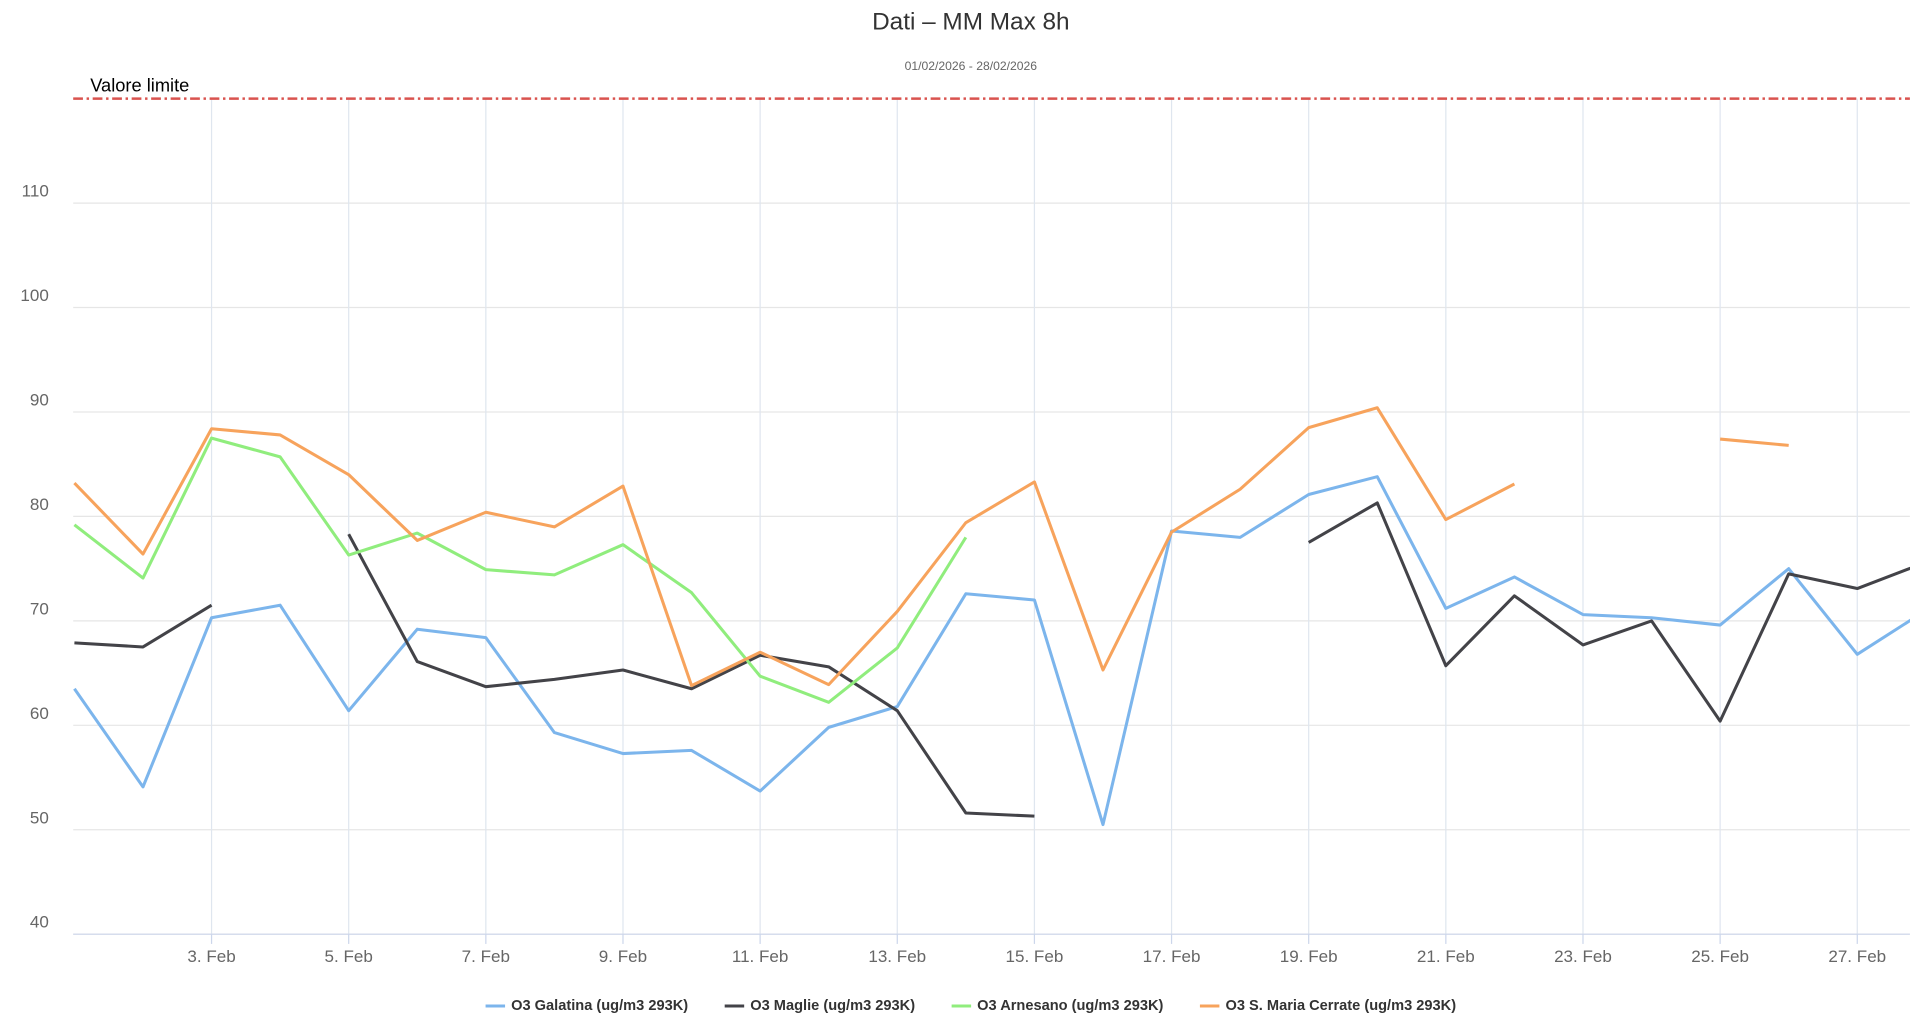 The width and height of the screenshot is (1910, 1017). I want to click on y-tick-label: 90, so click(39, 400).